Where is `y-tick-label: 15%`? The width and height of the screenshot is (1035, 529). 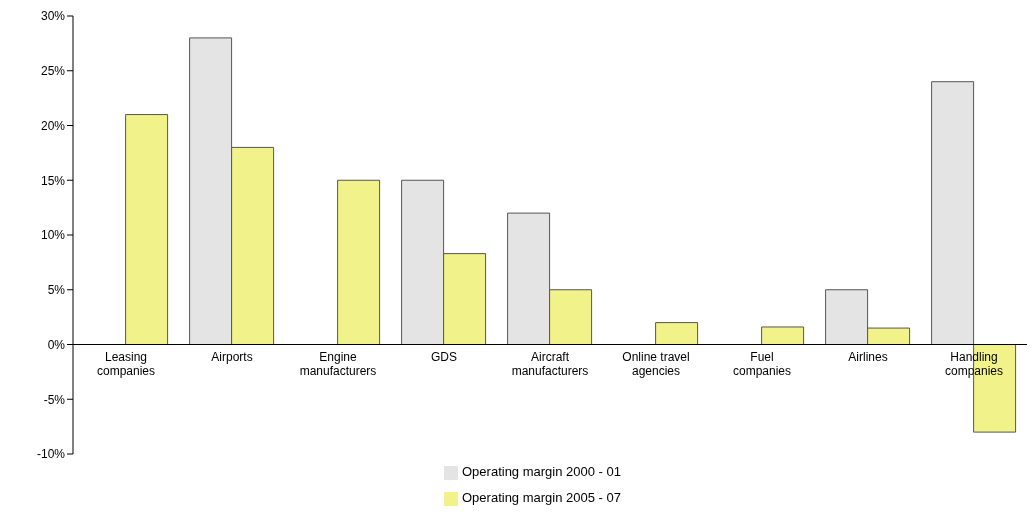 y-tick-label: 15% is located at coordinates (53, 180).